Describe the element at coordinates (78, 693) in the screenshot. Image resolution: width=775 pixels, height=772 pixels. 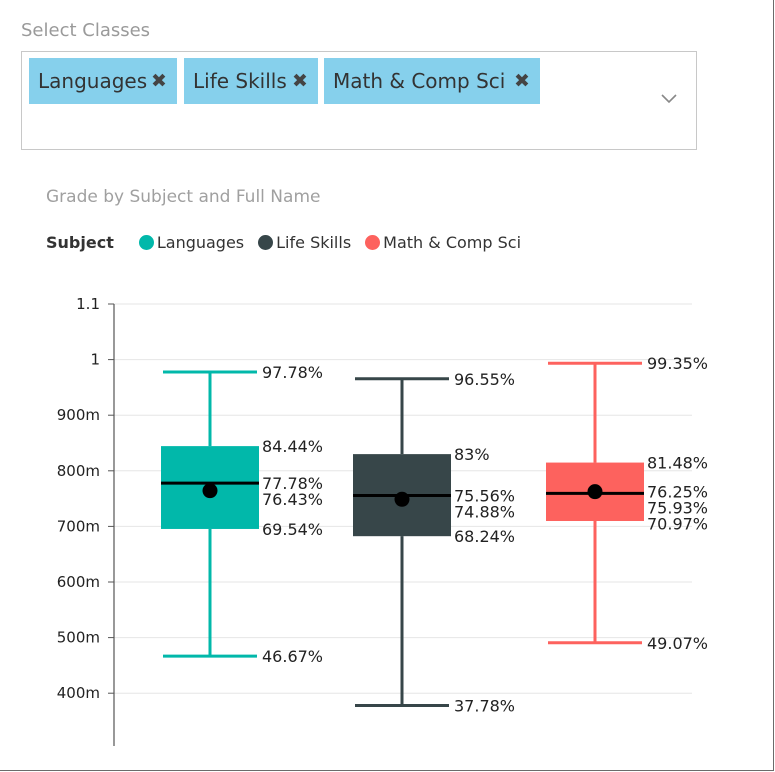
I see `y-tick-label: 400m` at that location.